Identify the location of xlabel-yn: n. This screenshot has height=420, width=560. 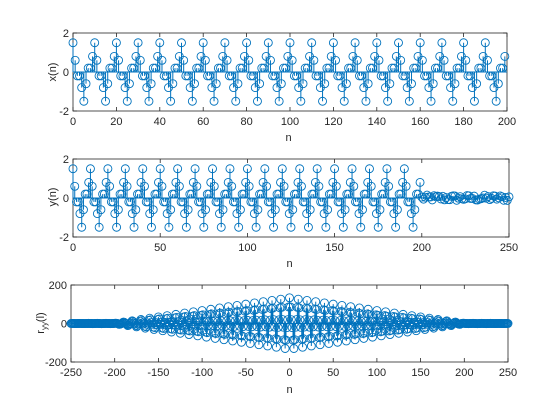
(289, 264).